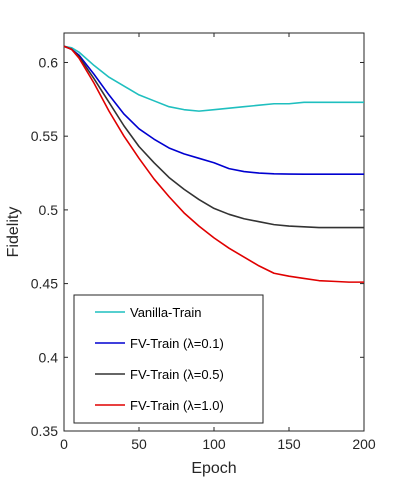 The image size is (403, 483). What do you see at coordinates (166, 312) in the screenshot?
I see `legend-label-1: Vanilla-Train` at bounding box center [166, 312].